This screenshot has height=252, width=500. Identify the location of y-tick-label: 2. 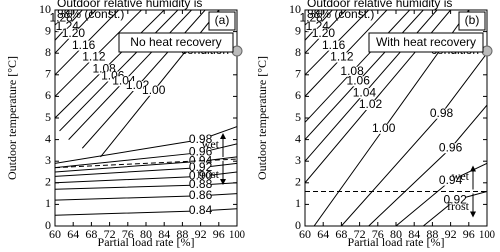
(48, 182).